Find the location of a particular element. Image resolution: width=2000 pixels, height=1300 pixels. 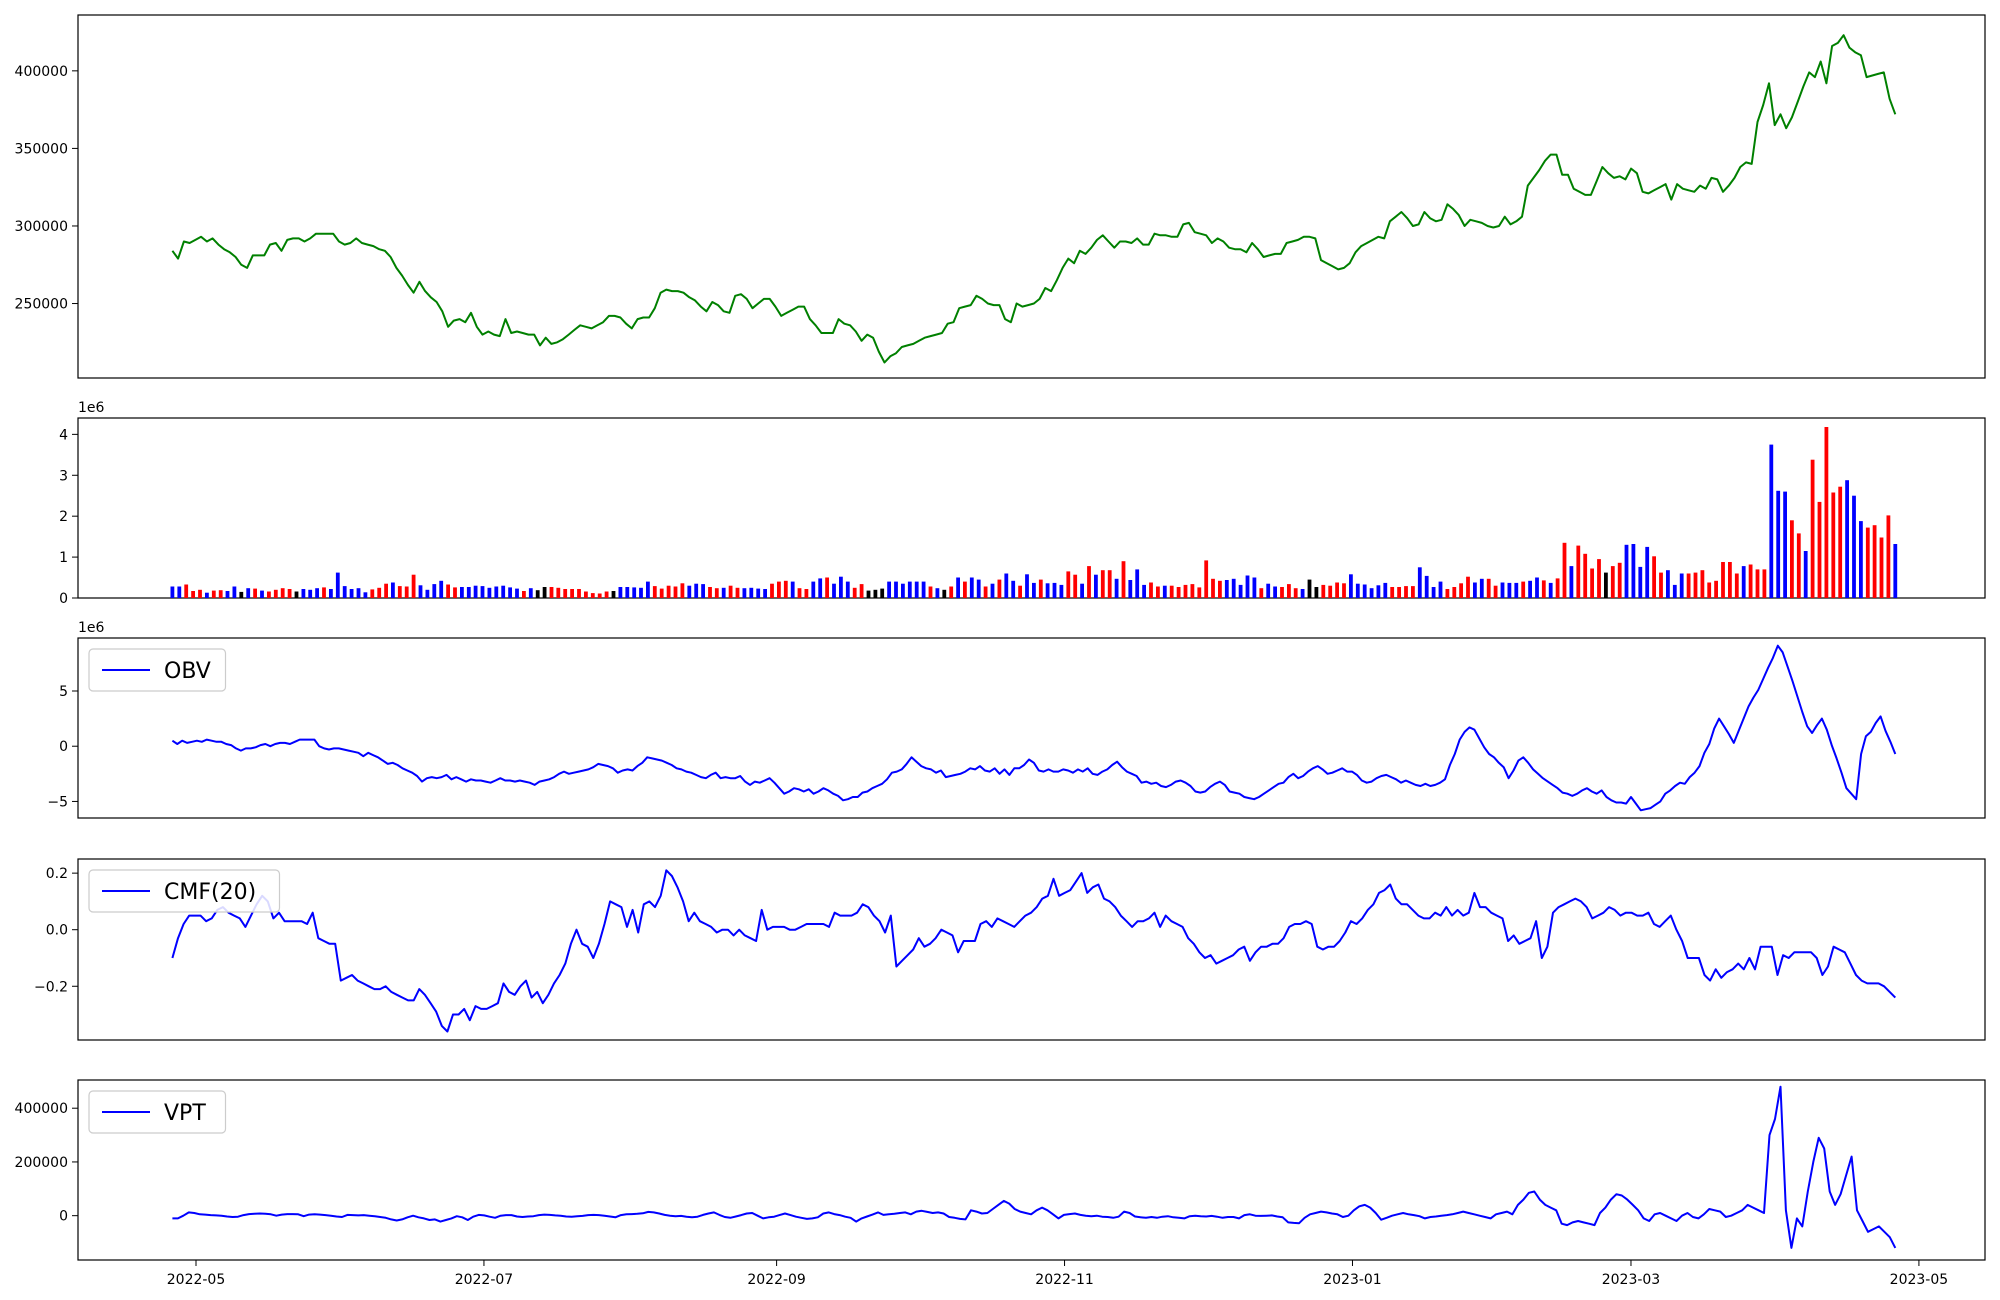

cmf-legend-box is located at coordinates (184, 891).